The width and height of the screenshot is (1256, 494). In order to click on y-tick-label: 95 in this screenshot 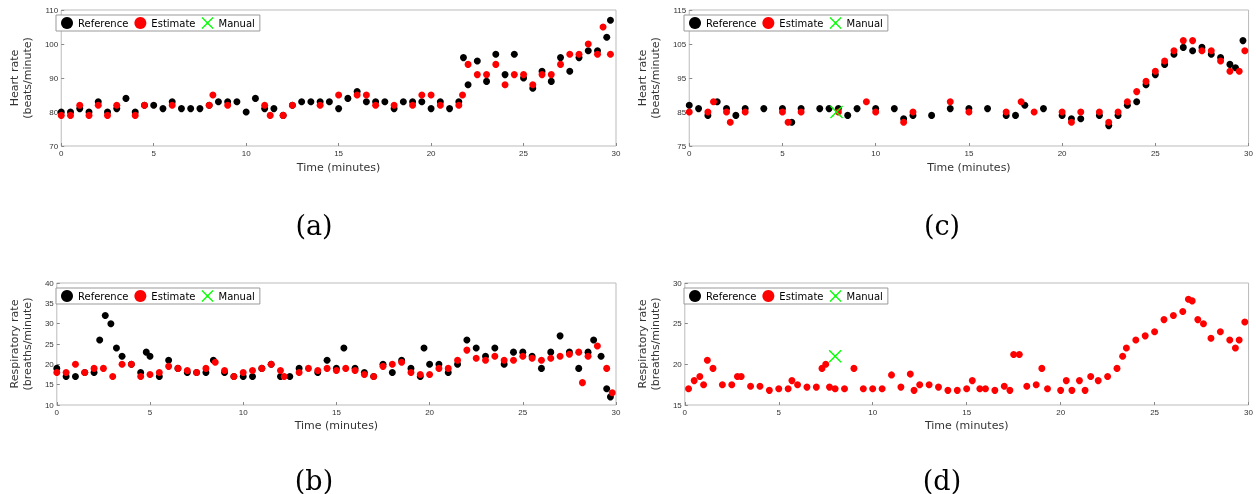, I will do `click(682, 78)`.